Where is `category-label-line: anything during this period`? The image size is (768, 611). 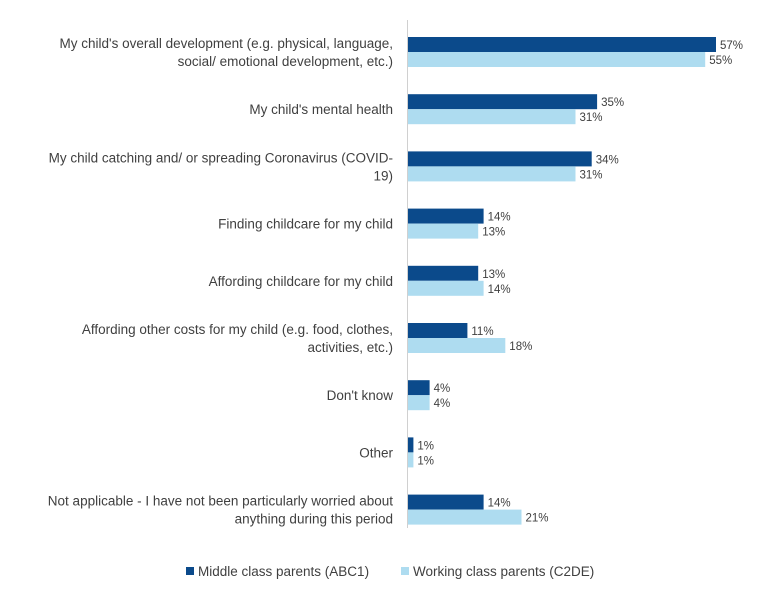 category-label-line: anything during this period is located at coordinates (314, 519).